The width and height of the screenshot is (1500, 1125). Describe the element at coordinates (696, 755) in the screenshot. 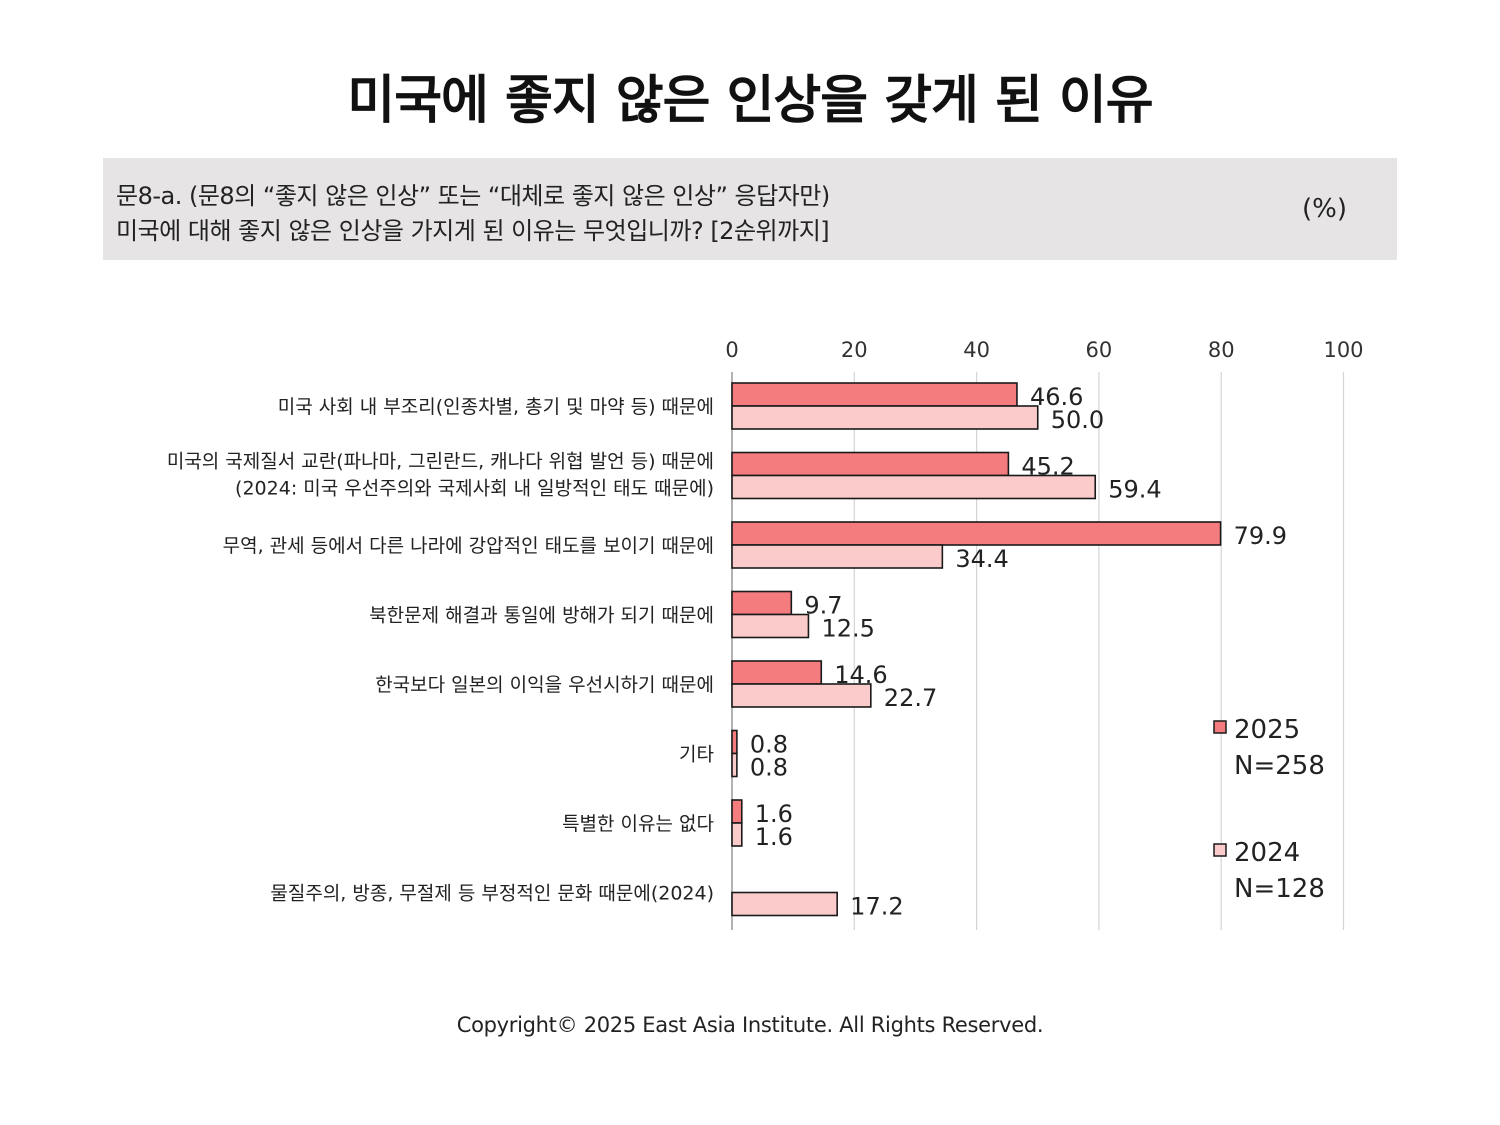

I see `category-label: 기타` at that location.